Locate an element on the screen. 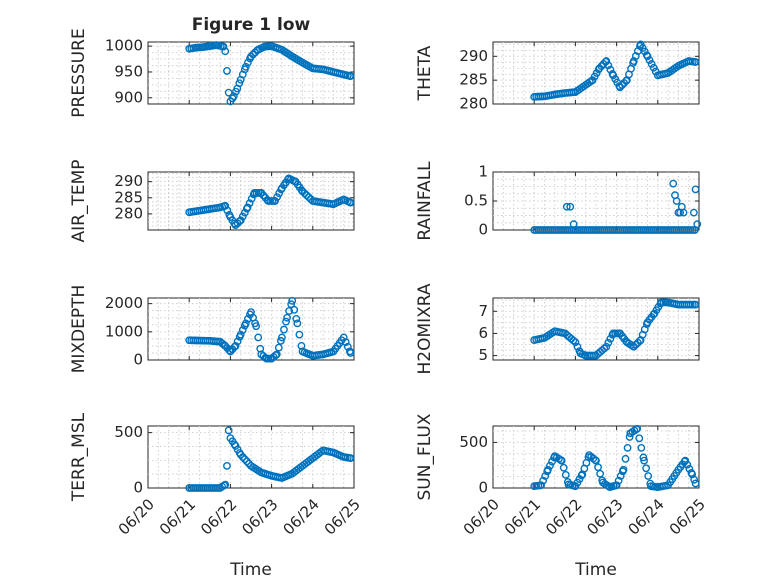  y-tick-label: 5 is located at coordinates (483, 355).